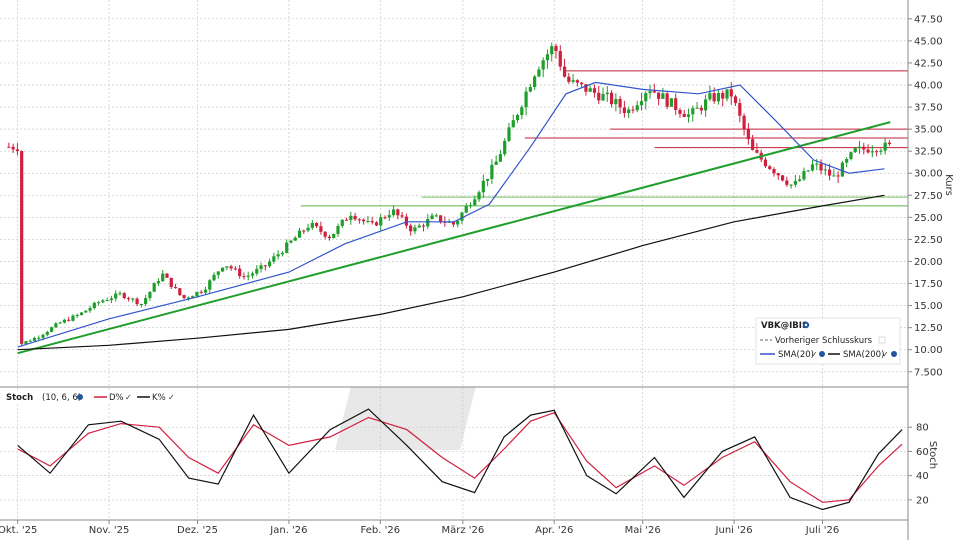 The height and width of the screenshot is (544, 960). Describe the element at coordinates (197, 530) in the screenshot. I see `x-tick-label: Dez. '25` at that location.